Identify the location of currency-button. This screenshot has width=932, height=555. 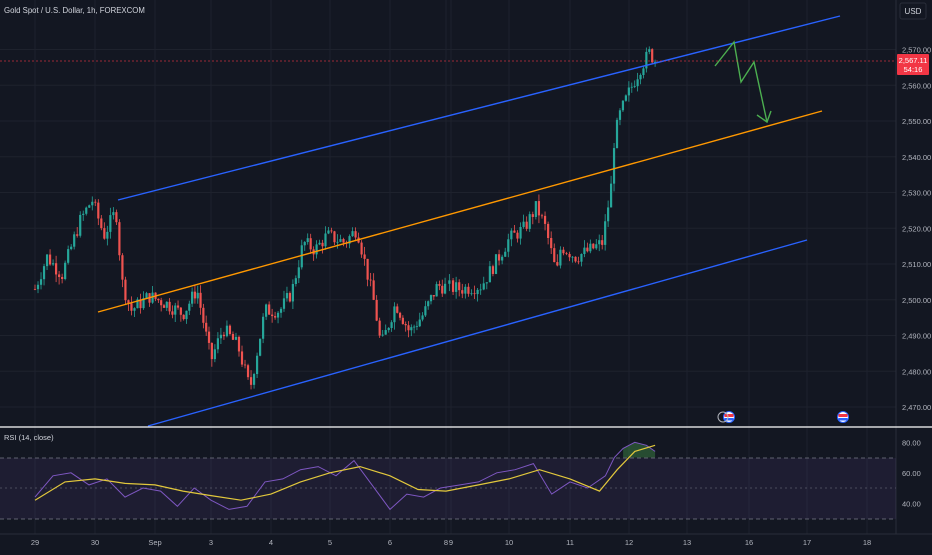
(913, 11).